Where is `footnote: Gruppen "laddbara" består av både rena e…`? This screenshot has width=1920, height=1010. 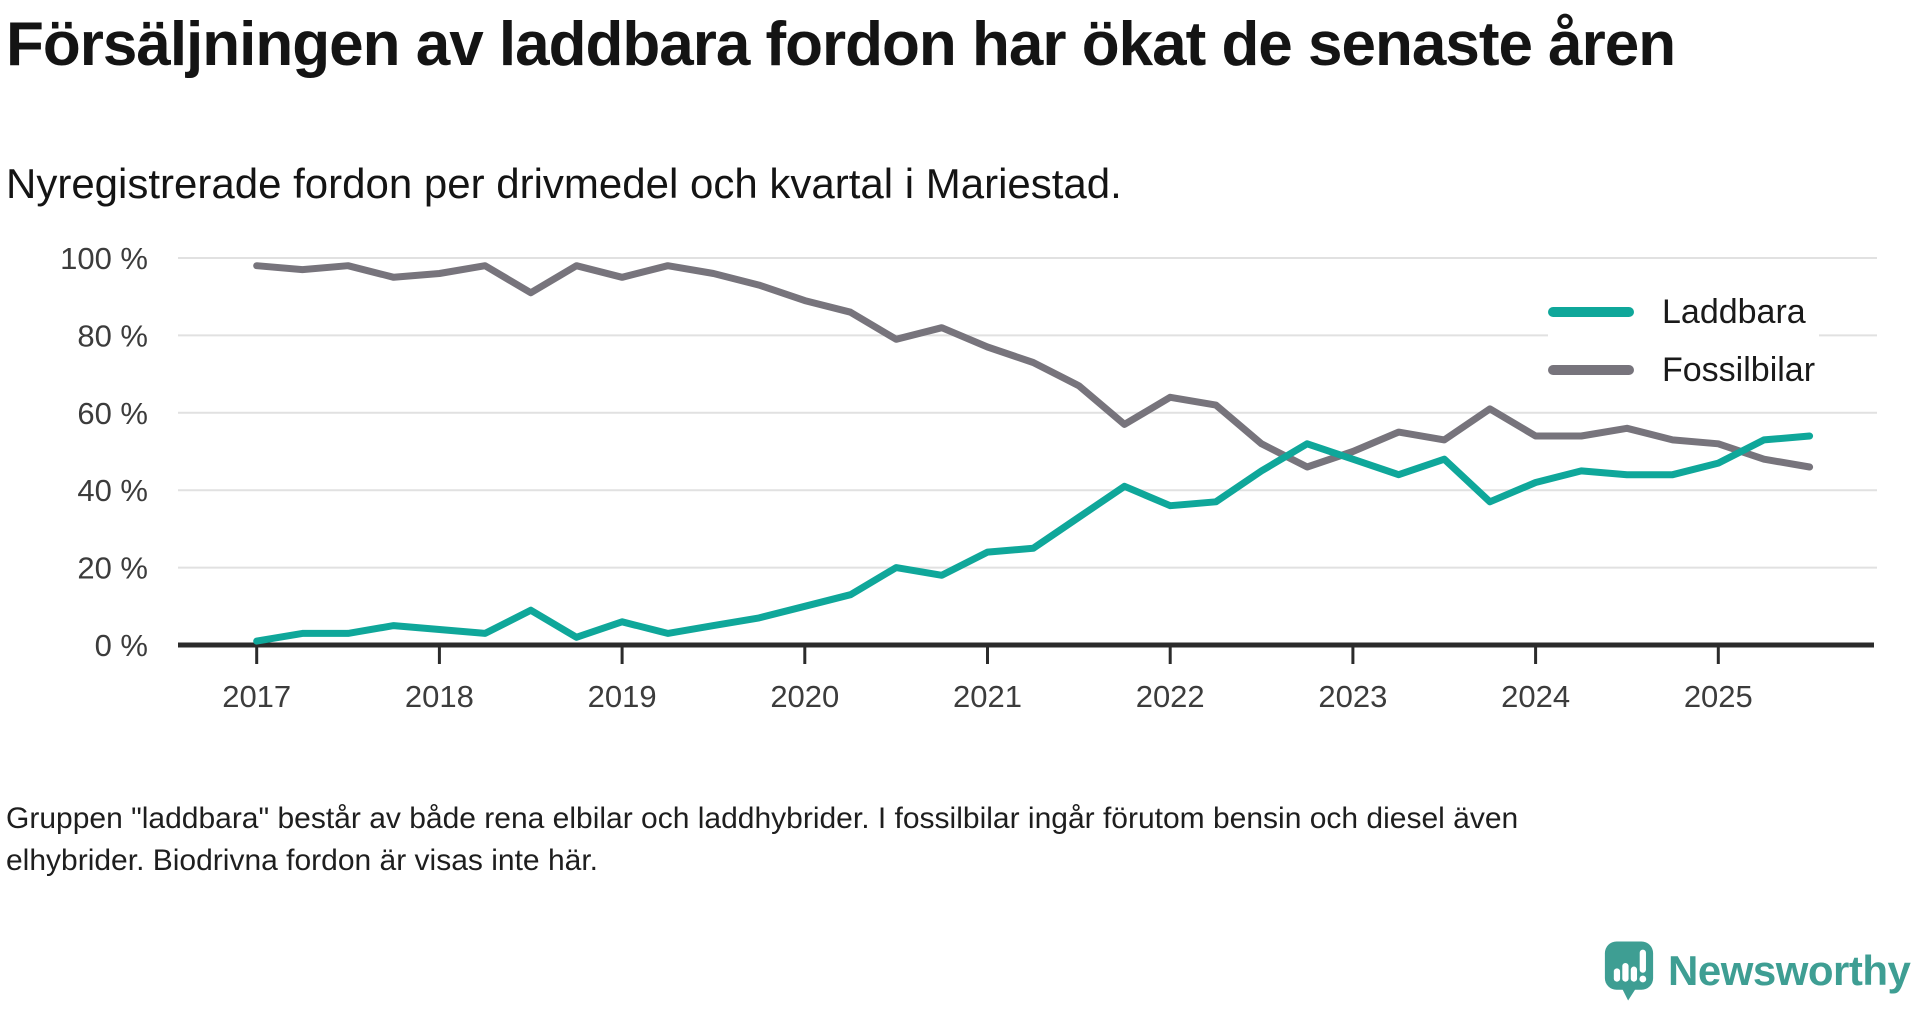
footnote: Gruppen "laddbara" består av både rena e… is located at coordinates (786, 840).